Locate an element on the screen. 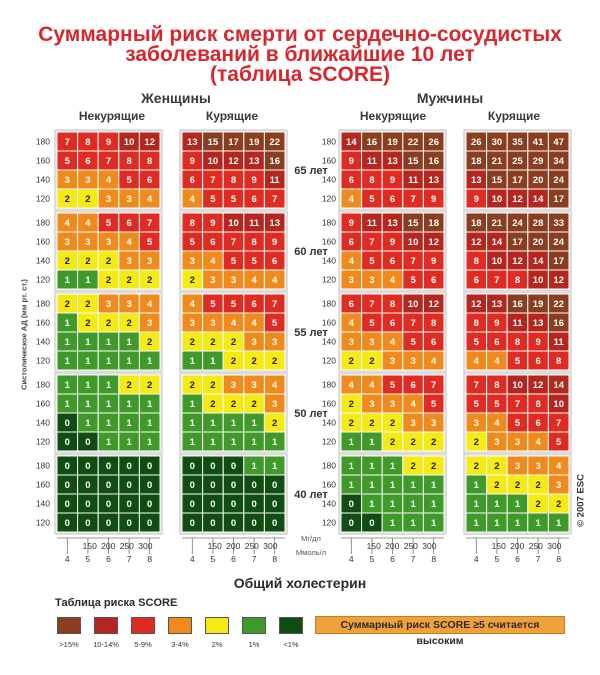  male-header: Мужчины is located at coordinates (450, 98).